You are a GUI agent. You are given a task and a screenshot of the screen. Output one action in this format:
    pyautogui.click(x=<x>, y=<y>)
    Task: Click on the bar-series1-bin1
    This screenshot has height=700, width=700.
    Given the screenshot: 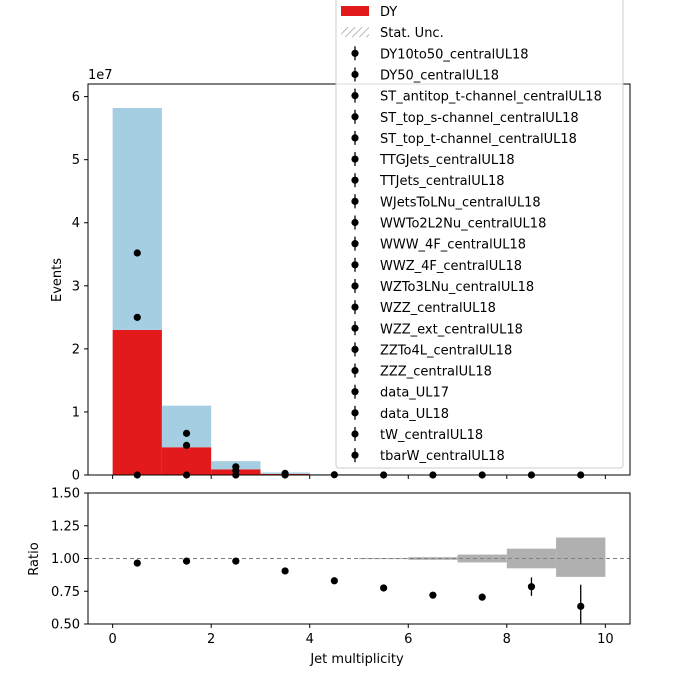 What is the action you would take?
    pyautogui.click(x=186, y=426)
    